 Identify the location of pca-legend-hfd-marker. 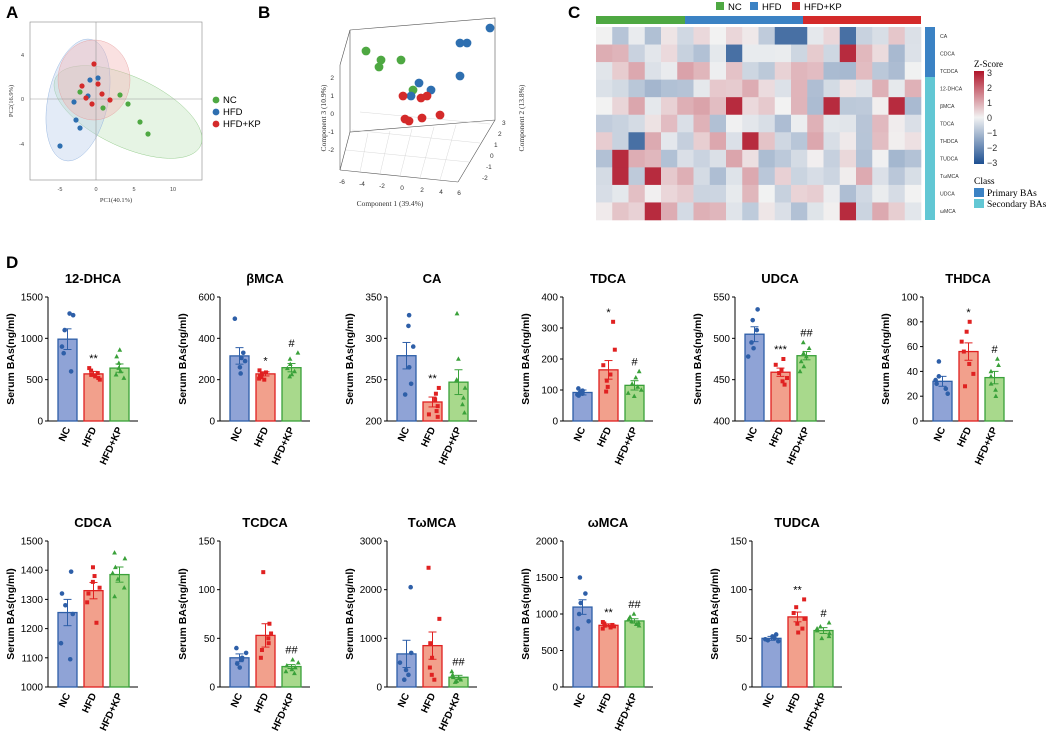
(216, 112).